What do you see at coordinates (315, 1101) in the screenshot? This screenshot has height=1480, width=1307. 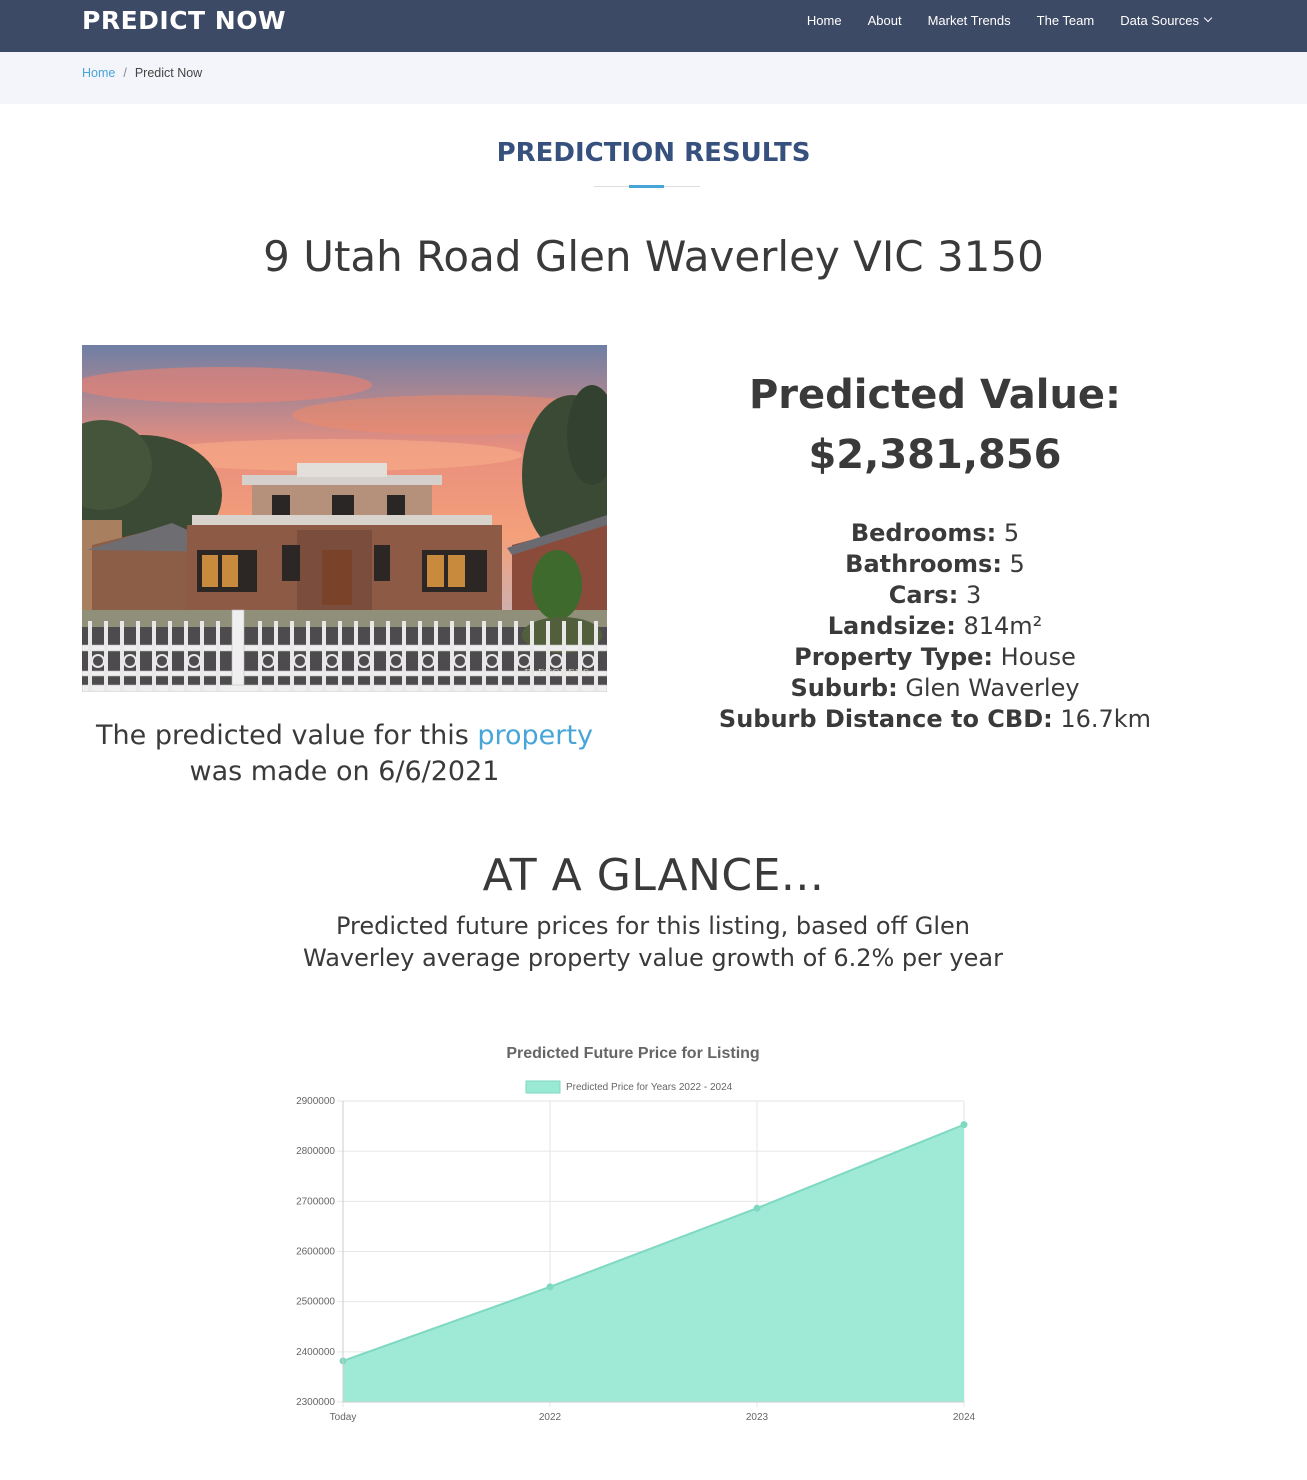 I see `y-tick-label: 2900000` at bounding box center [315, 1101].